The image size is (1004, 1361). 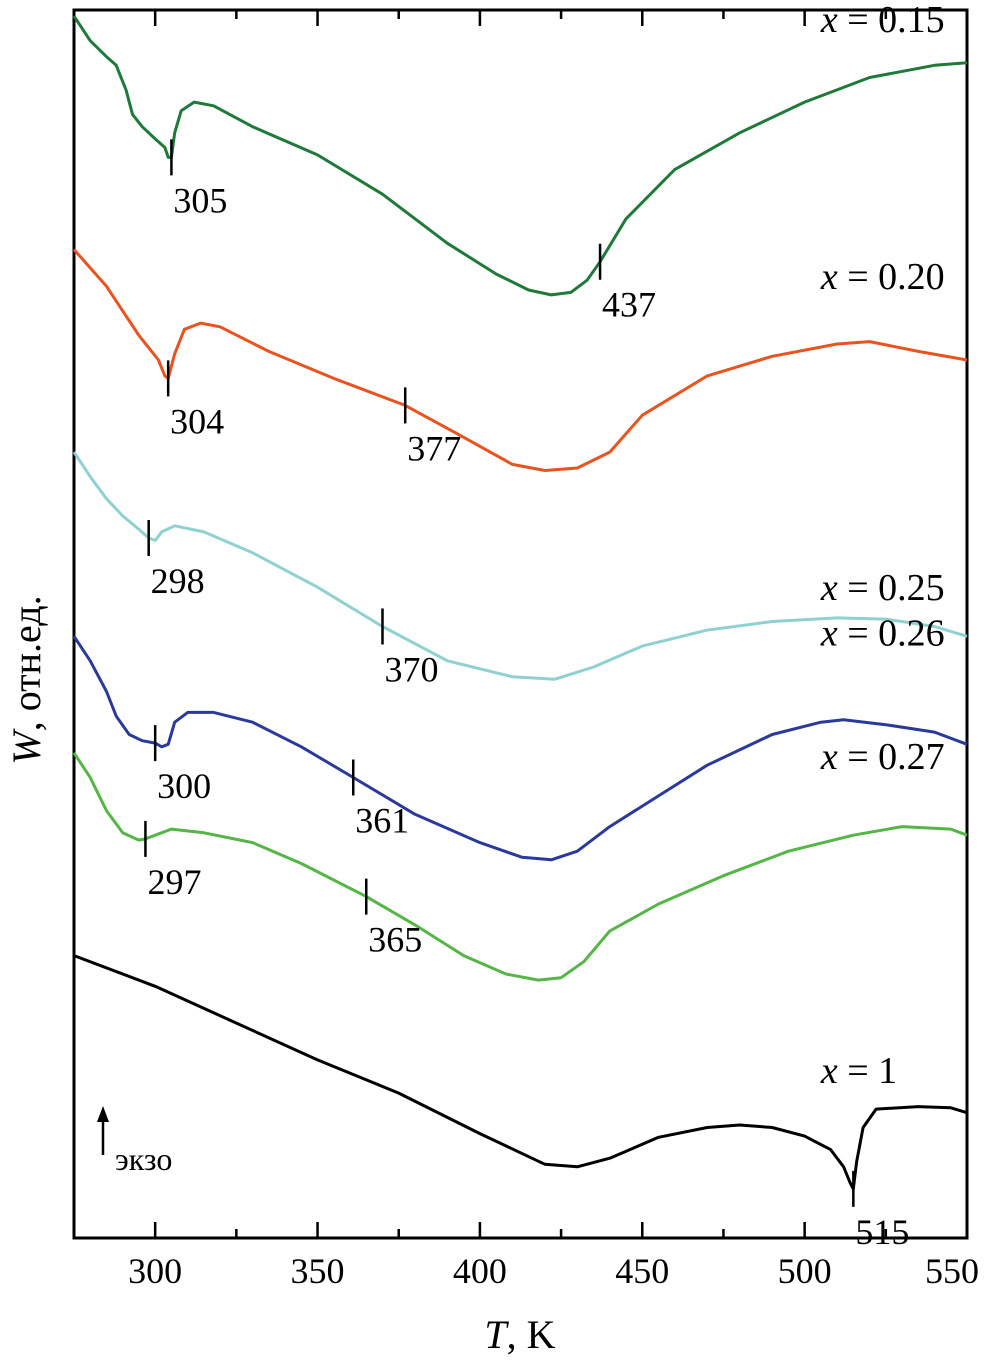 I want to click on transition-marker-label: 365, so click(x=395, y=940).